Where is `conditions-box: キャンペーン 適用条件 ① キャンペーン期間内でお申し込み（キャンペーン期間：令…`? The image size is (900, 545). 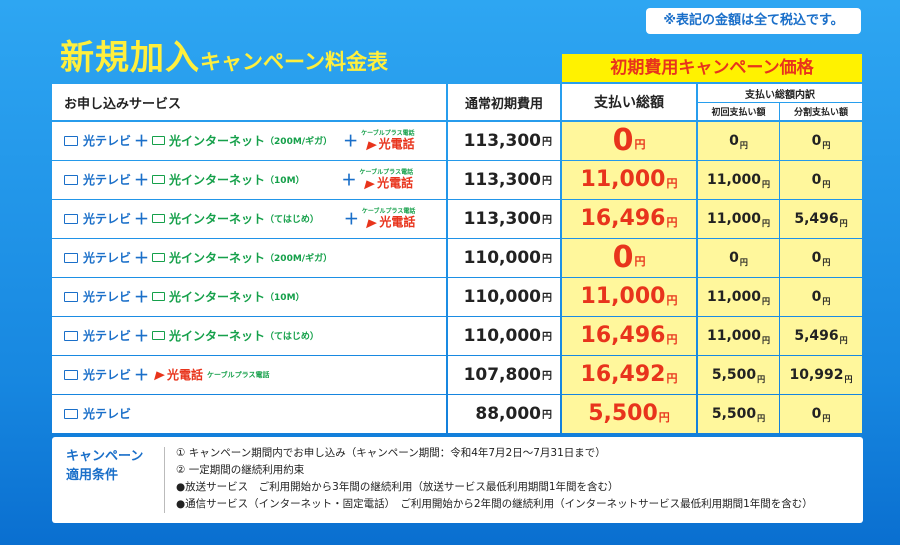 conditions-box: キャンペーン 適用条件 ① キャンペーン期間内でお申し込み（キャンペーン期間：令… is located at coordinates (457, 480).